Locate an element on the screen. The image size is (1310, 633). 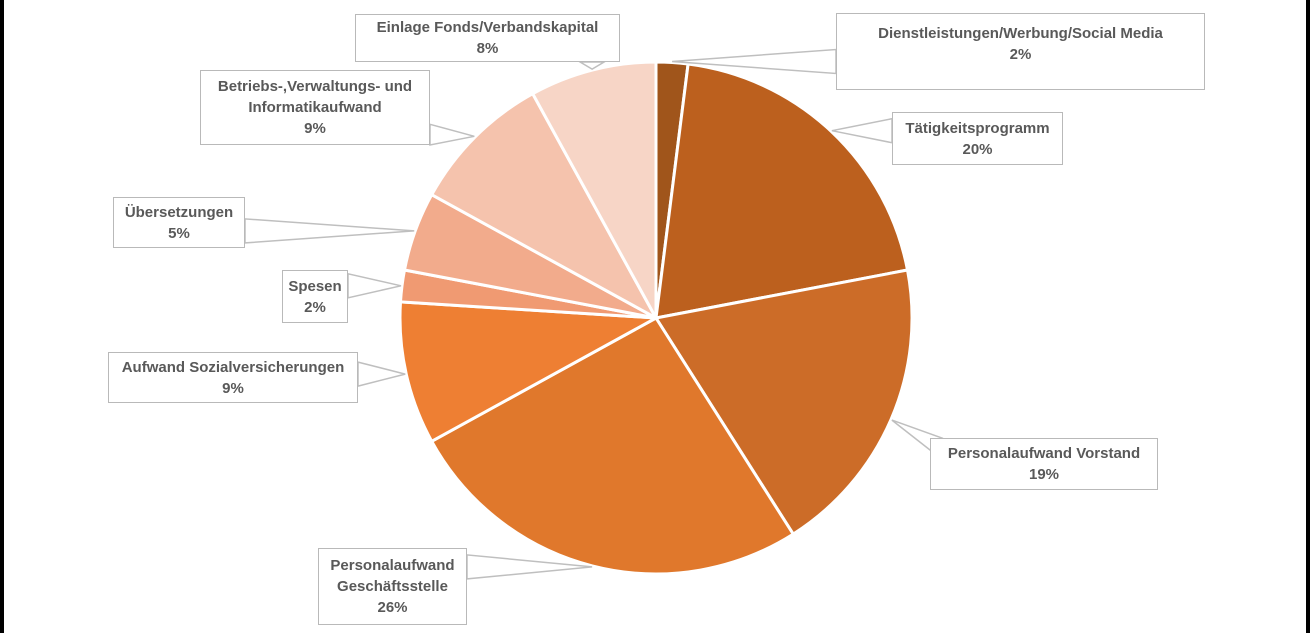
pie-callout-label-line: Geschäftsstelle is located at coordinates (392, 586).